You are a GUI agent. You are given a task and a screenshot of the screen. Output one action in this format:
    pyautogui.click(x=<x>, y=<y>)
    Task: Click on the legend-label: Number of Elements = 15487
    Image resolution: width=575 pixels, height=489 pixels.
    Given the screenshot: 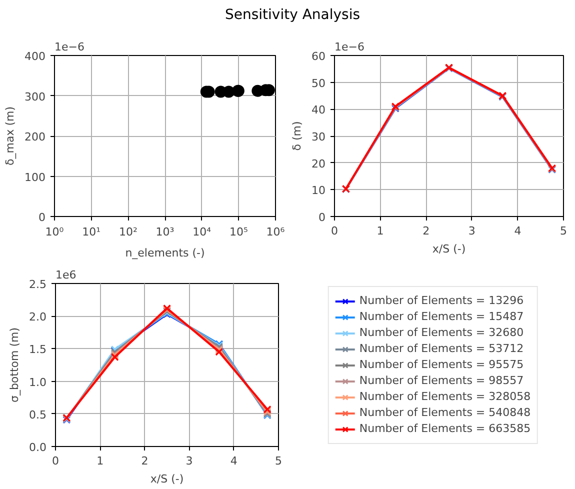 What is the action you would take?
    pyautogui.click(x=441, y=317)
    